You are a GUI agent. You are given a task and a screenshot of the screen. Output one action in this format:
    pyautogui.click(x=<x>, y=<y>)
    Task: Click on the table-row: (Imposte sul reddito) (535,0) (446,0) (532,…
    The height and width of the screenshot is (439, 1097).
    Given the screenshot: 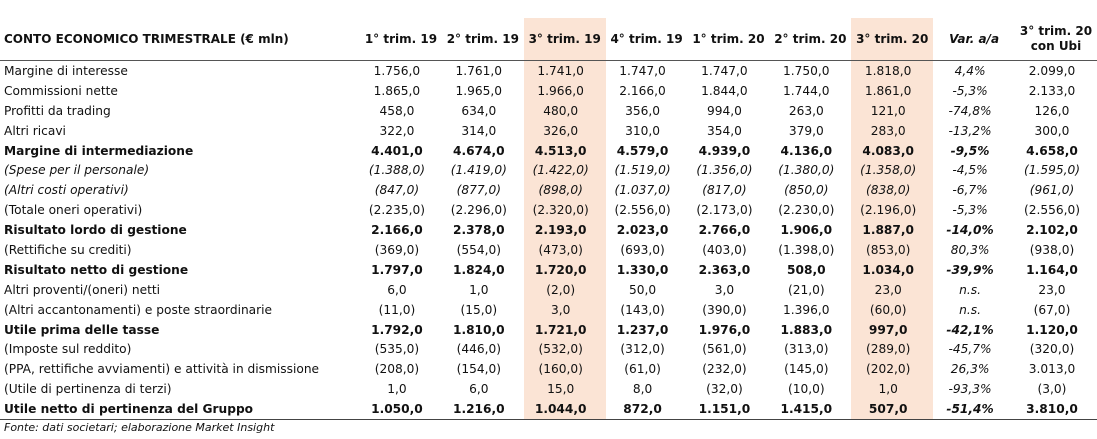 What is the action you would take?
    pyautogui.click(x=548, y=349)
    